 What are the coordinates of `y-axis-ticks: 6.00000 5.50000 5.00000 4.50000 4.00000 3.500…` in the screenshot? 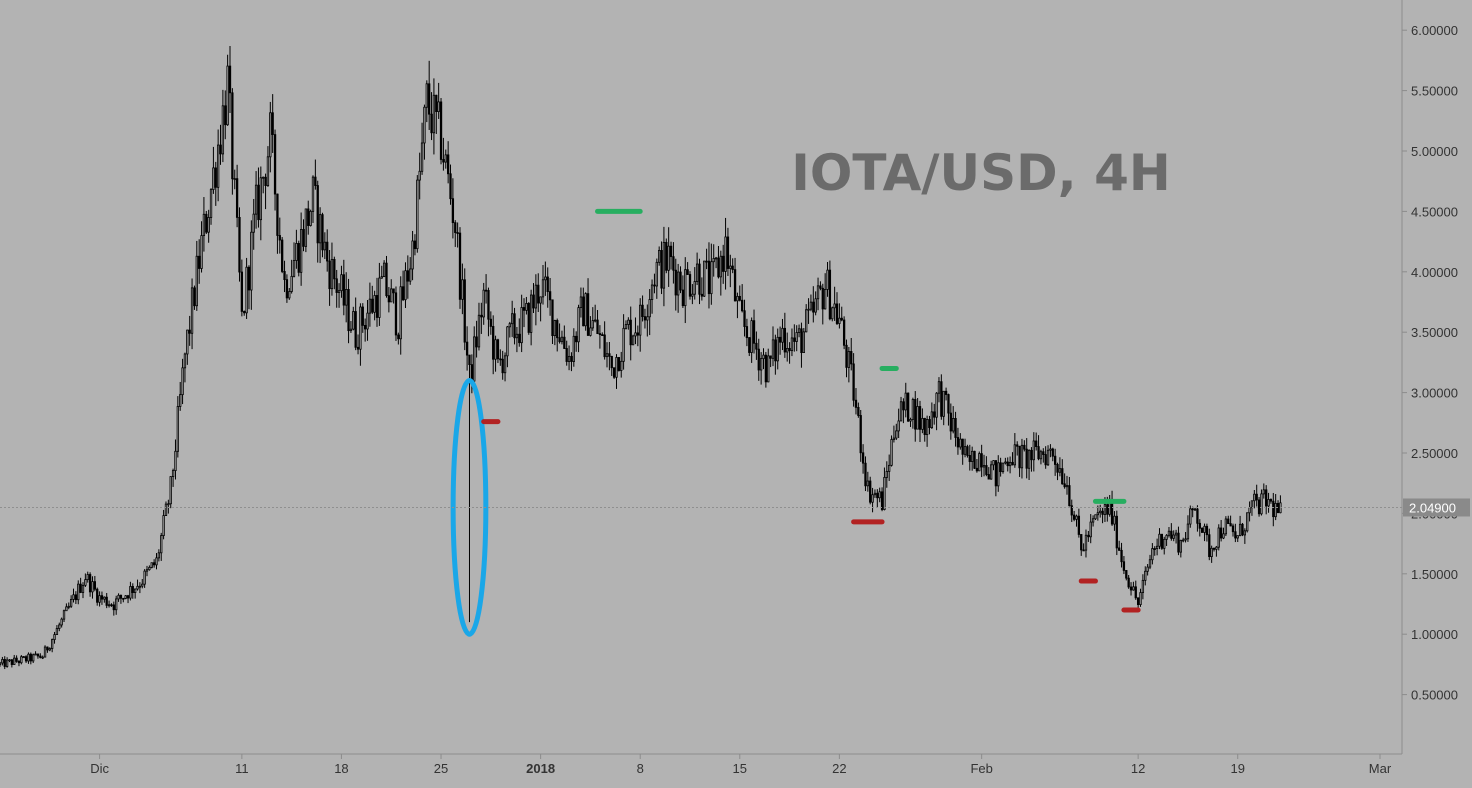 It's located at (1430, 363).